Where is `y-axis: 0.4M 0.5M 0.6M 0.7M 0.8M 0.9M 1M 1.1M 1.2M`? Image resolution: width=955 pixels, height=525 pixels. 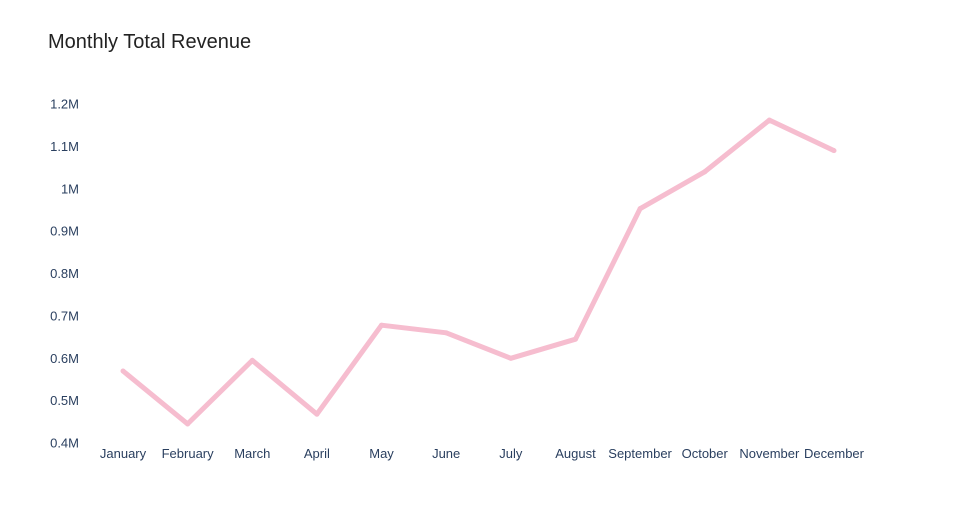
y-axis: 0.4M 0.5M 0.6M 0.7M 0.8M 0.9M 1M 1.1M 1.2M is located at coordinates (64, 274).